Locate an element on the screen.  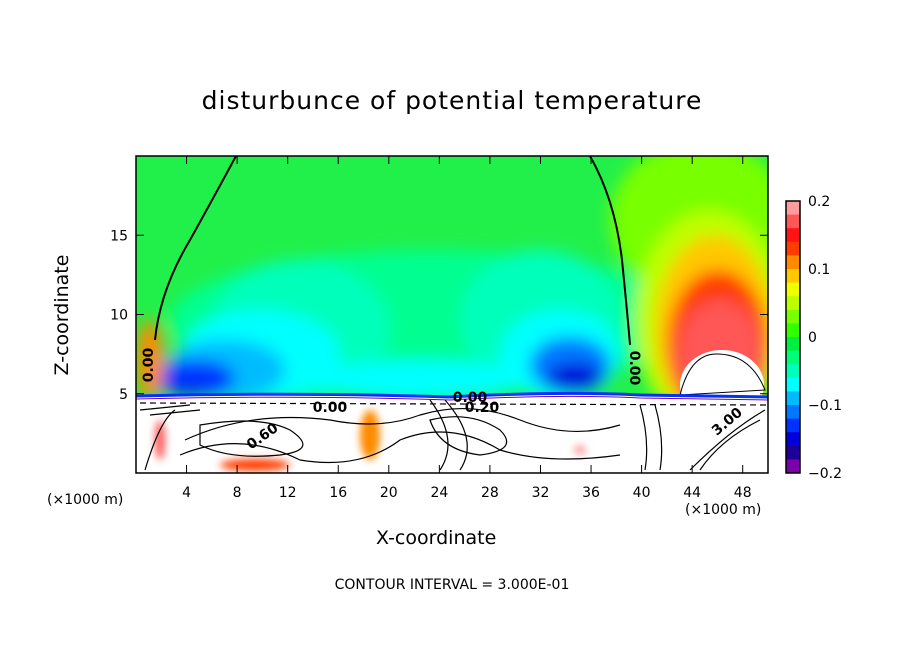
x-tick-label: 28 is located at coordinates (490, 493).